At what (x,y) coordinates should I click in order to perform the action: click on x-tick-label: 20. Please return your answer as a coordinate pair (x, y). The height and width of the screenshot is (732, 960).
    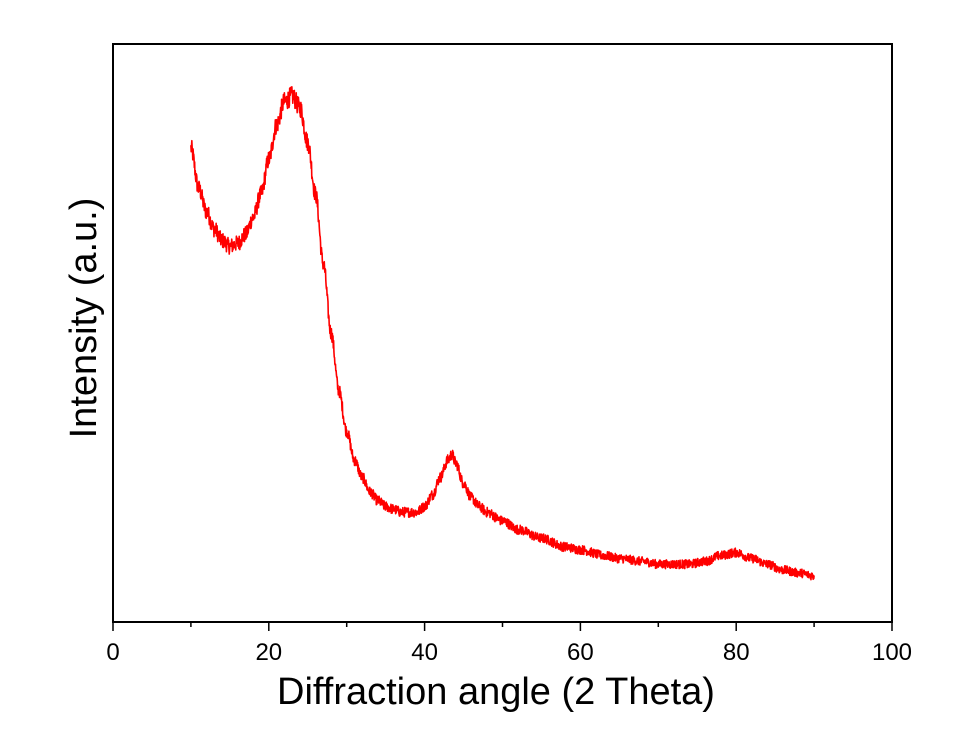
    Looking at the image, I should click on (268, 652).